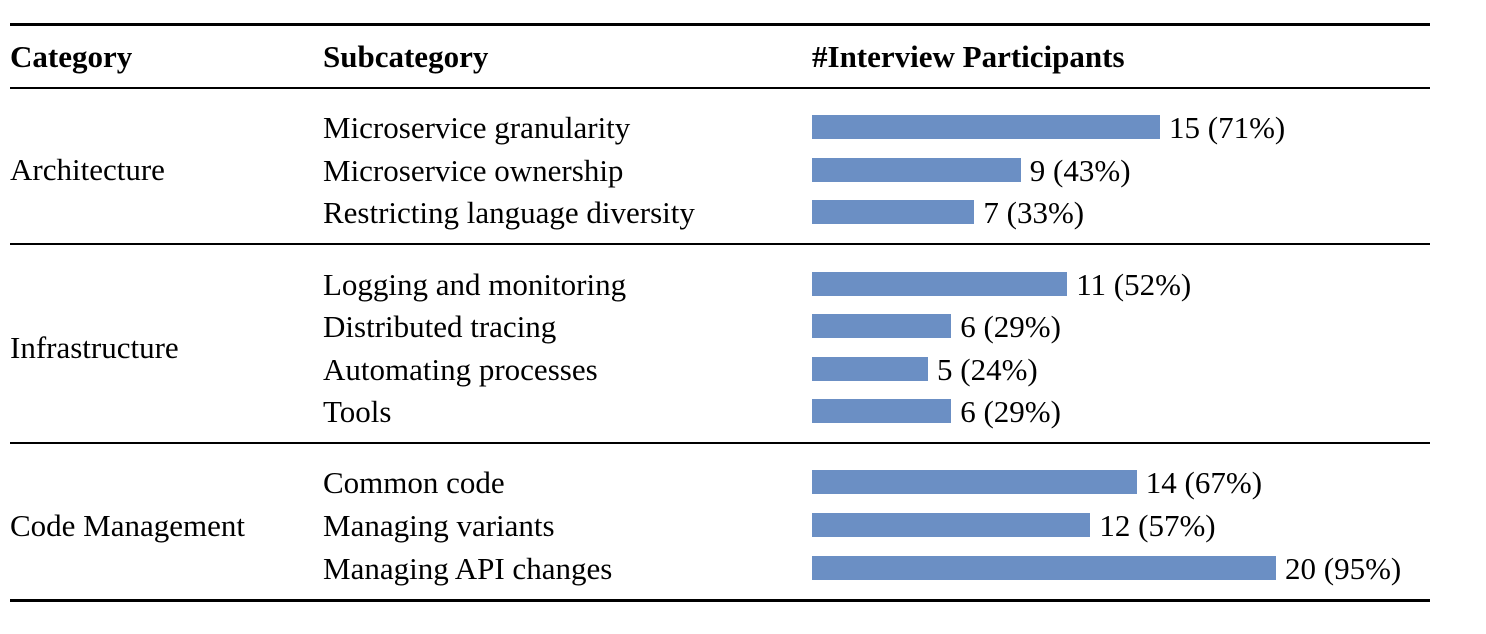  What do you see at coordinates (720, 88) in the screenshot?
I see `header-rule` at bounding box center [720, 88].